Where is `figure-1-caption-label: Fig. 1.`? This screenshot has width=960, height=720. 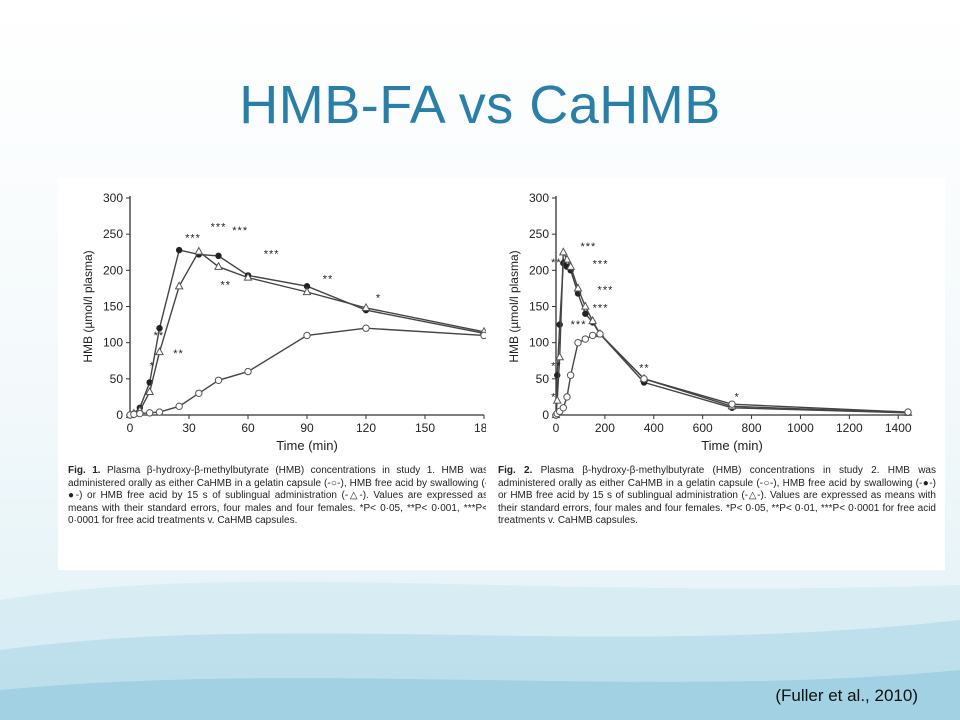 figure-1-caption-label: Fig. 1. is located at coordinates (84, 470).